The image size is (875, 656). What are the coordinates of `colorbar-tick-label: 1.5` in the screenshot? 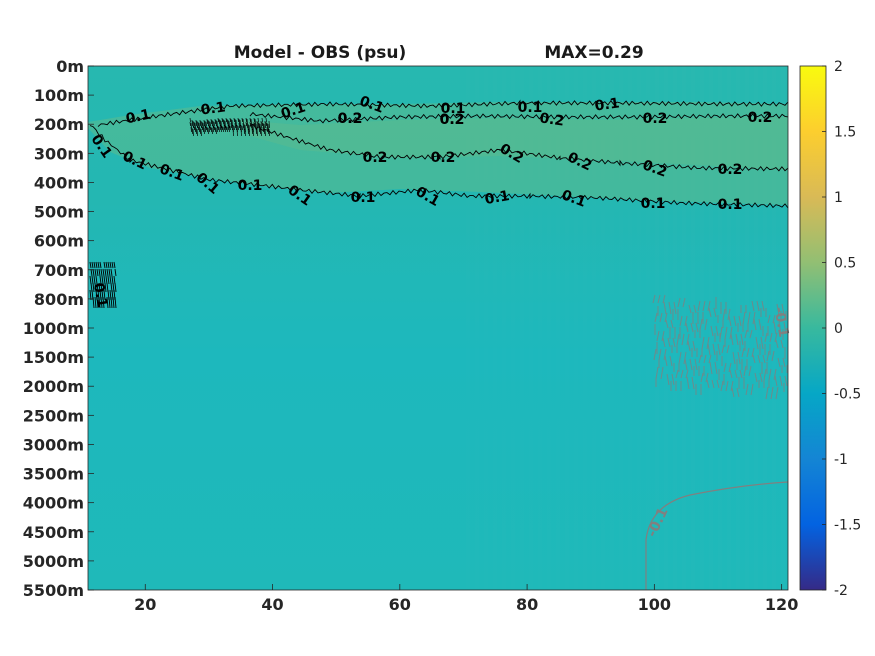 It's located at (845, 133).